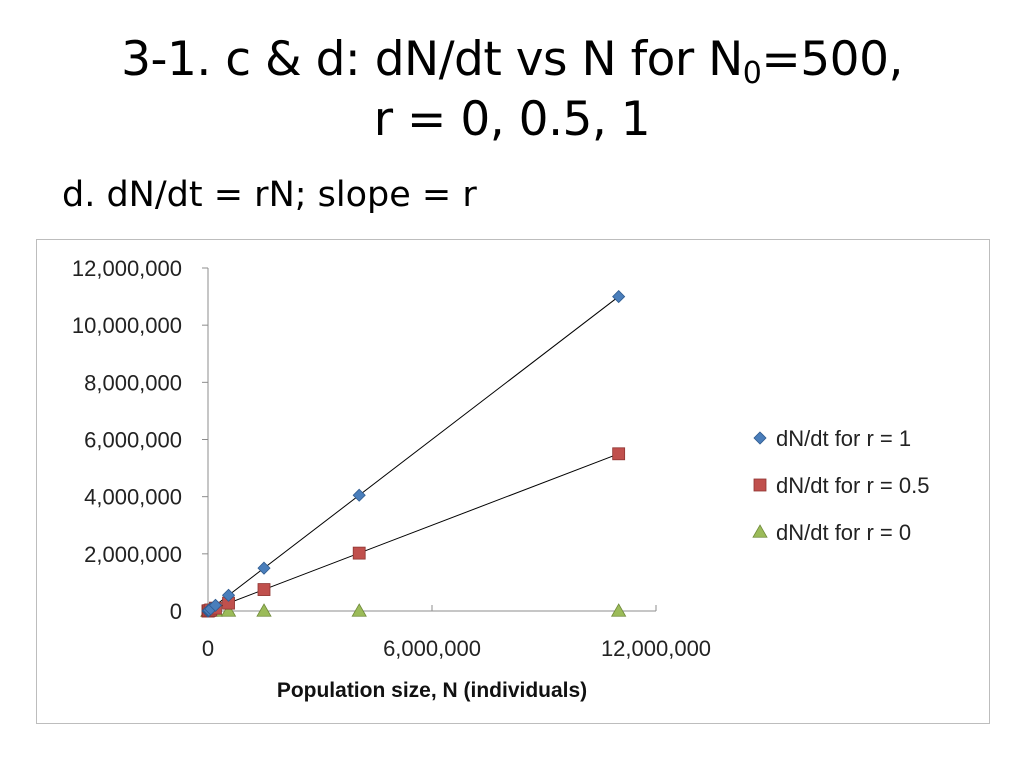 This screenshot has width=1024, height=768. I want to click on y-tick-label: 2,000,000, so click(133, 554).